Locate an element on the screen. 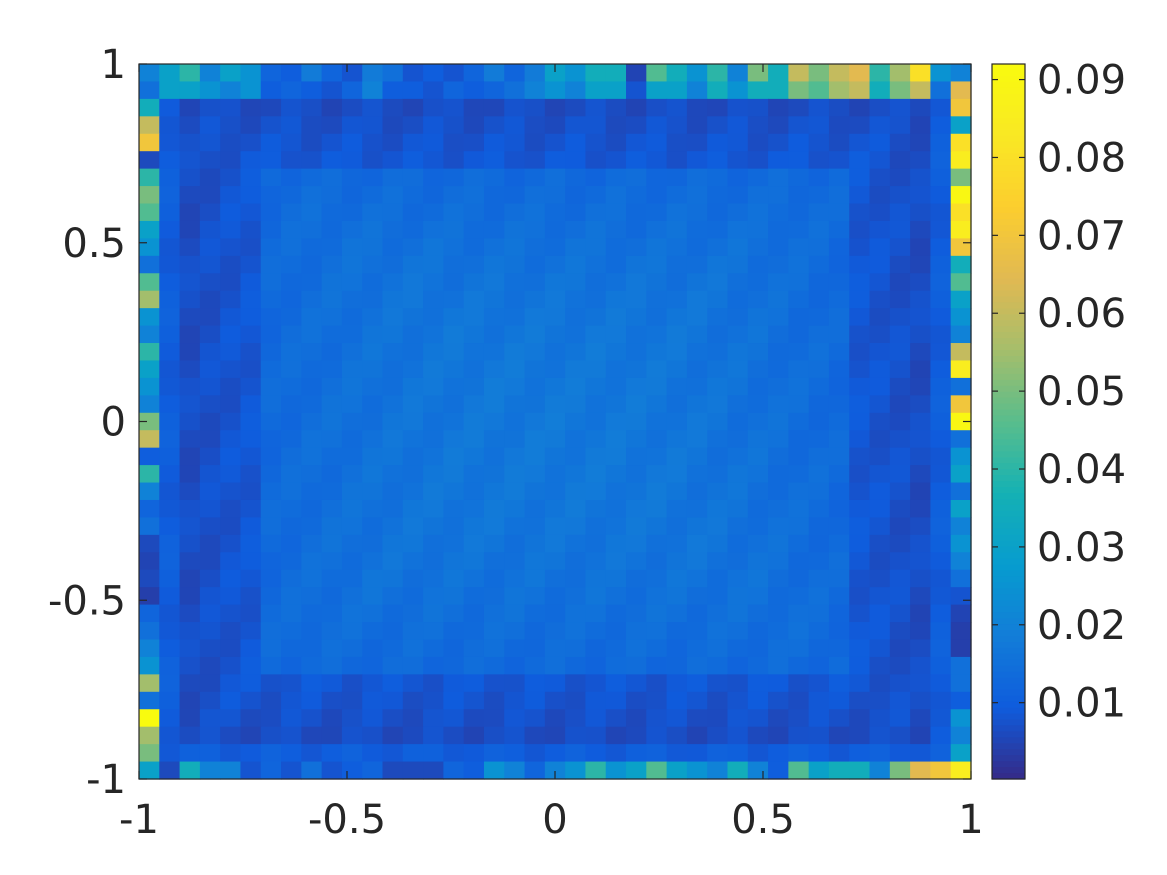 This screenshot has width=1167, height=875. x-tick-label: 0.5 is located at coordinates (763, 820).